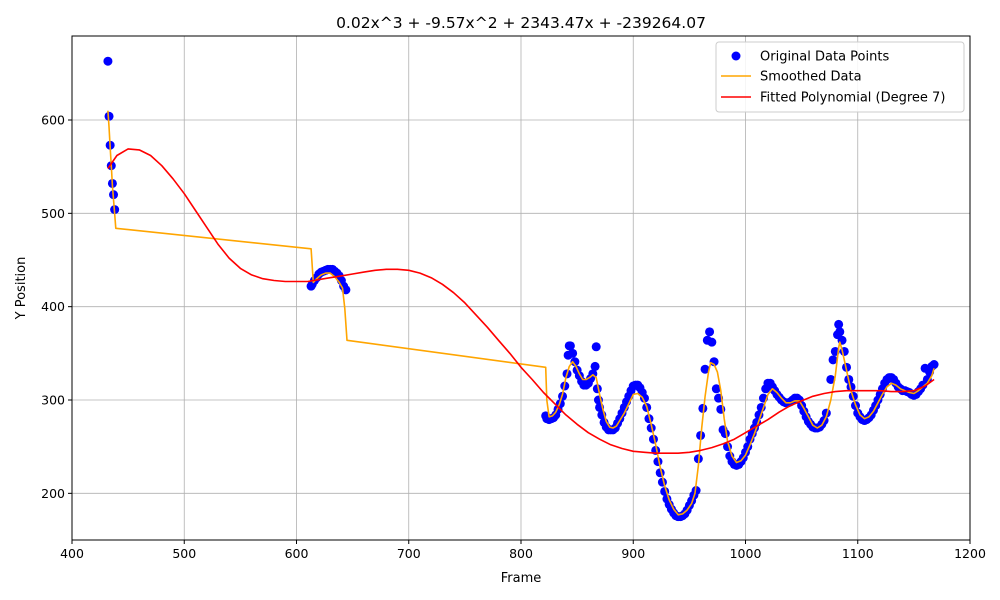  Describe the element at coordinates (72, 553) in the screenshot. I see `x-tick-label: 400` at that location.